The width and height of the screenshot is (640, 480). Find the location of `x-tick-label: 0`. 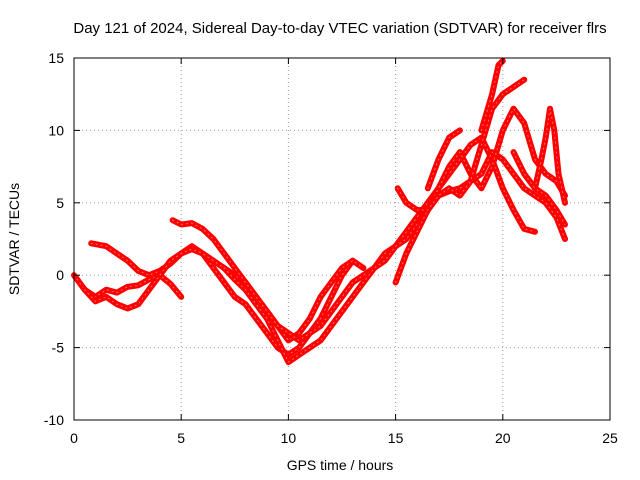

x-tick-label: 0 is located at coordinates (74, 438).